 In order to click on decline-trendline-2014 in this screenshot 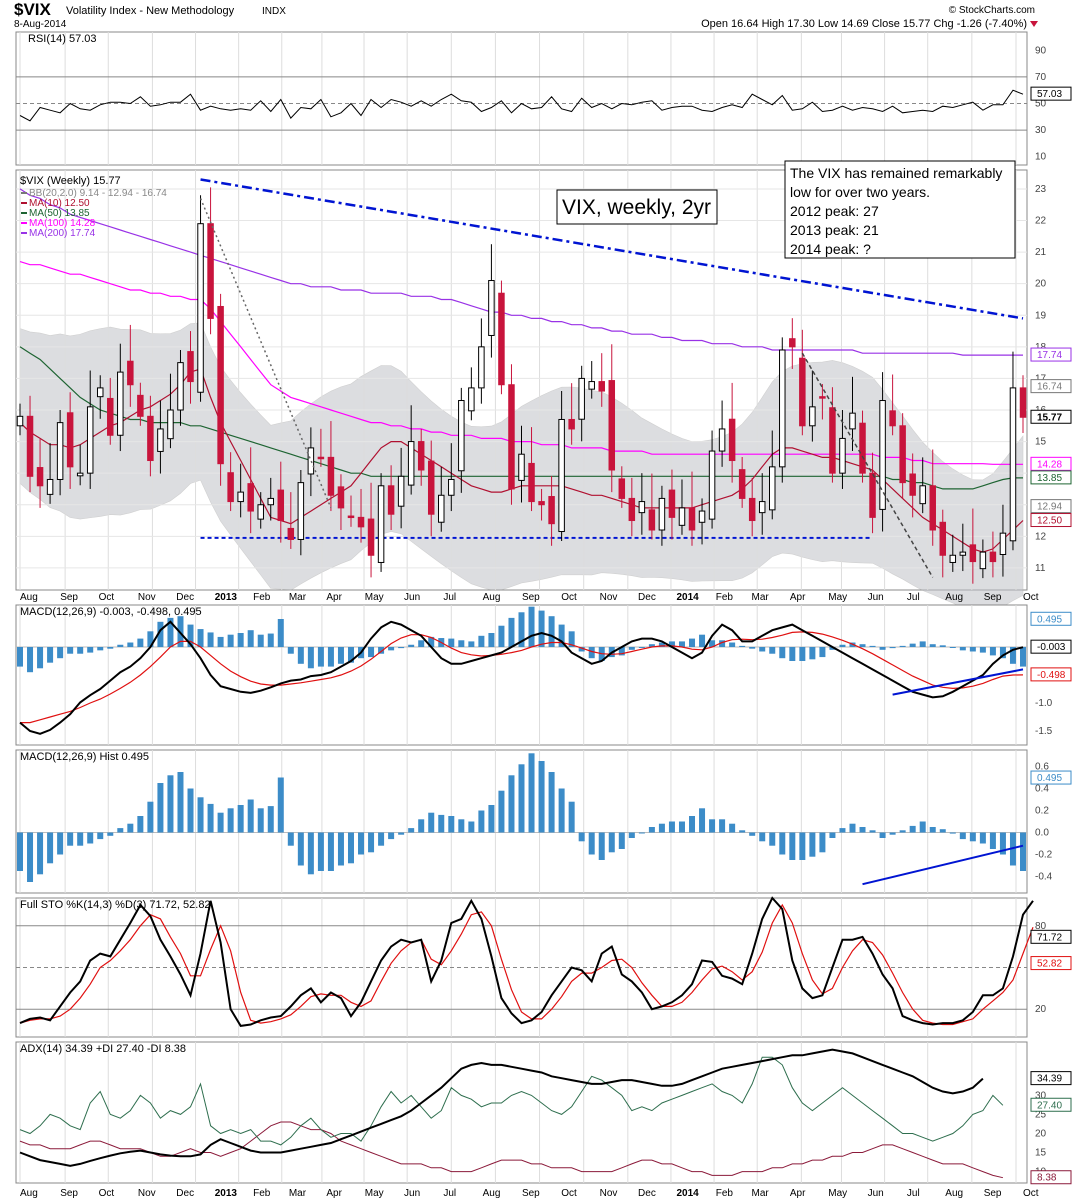, I will do `click(867, 465)`.